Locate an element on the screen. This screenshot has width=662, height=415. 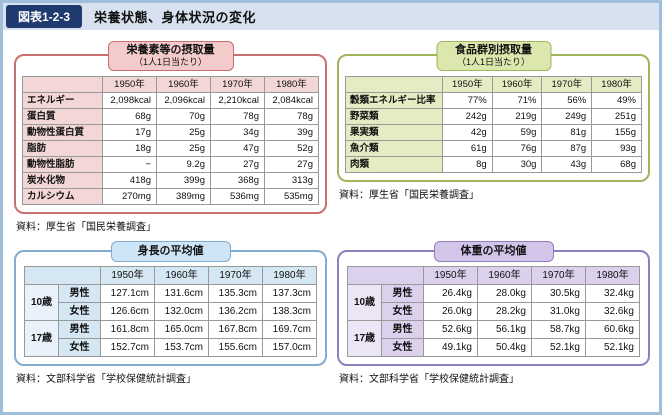
value-cell: 153.7cm is located at coordinates (181, 347).